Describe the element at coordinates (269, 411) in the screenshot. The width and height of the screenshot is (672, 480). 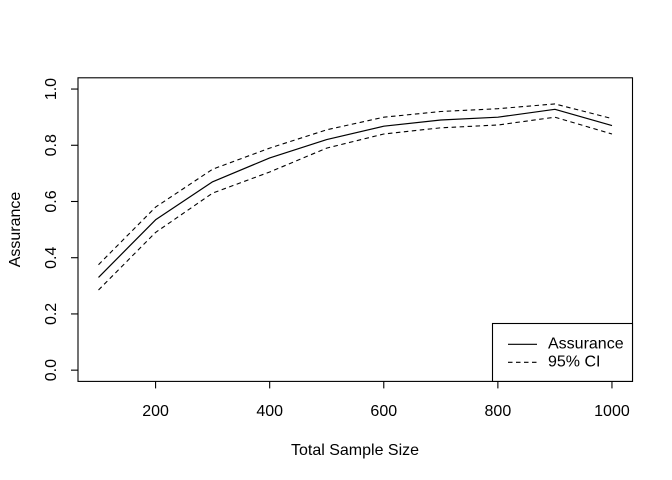
I see `x-tick-label: 400` at that location.